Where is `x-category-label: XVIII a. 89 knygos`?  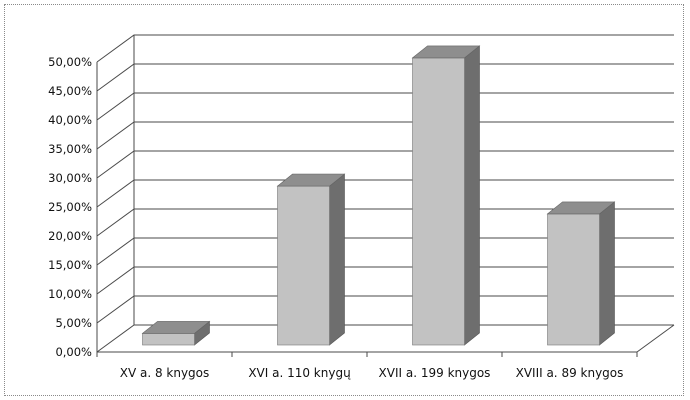
x-category-label: XVIII a. 89 knygos is located at coordinates (570, 373).